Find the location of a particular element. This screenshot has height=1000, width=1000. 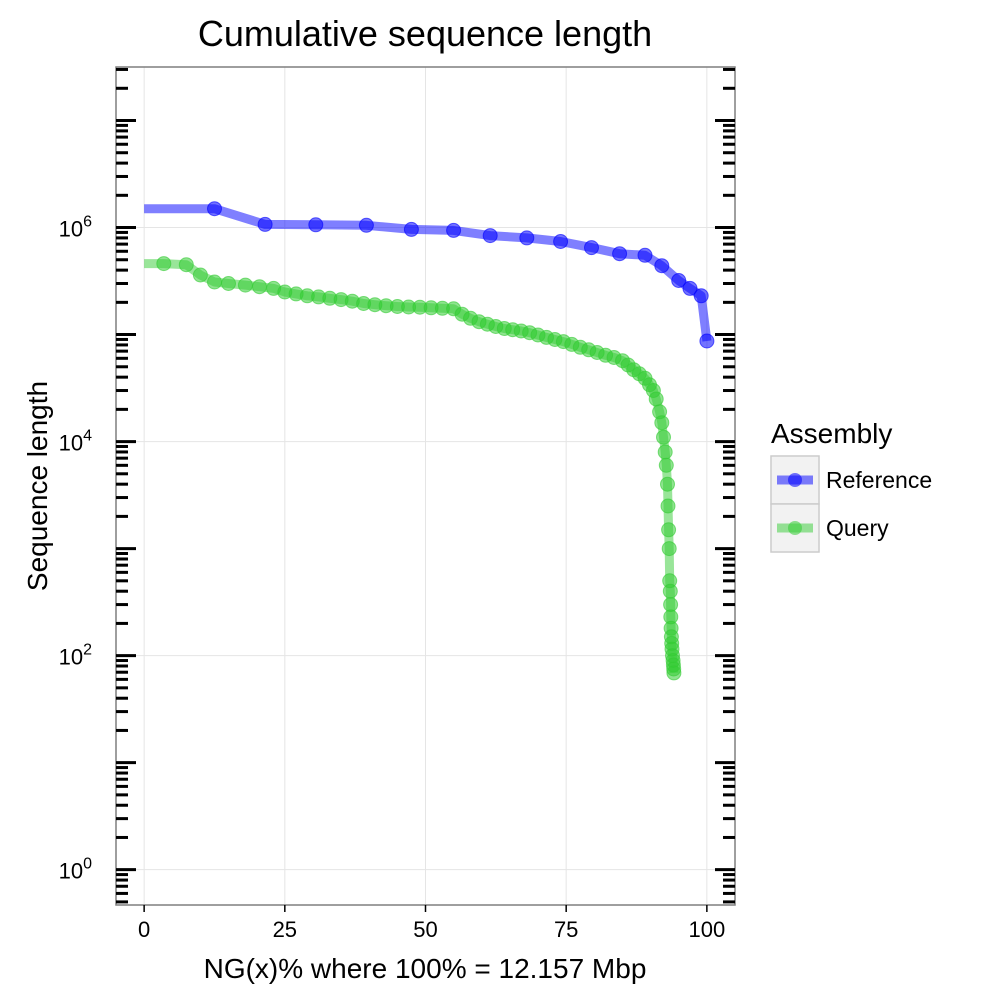

legend-label: Reference is located at coordinates (879, 480).